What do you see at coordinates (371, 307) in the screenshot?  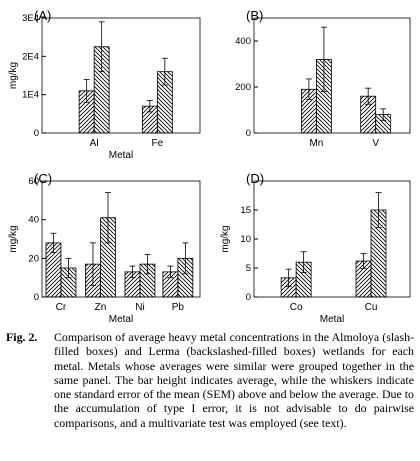 I see `x-tick-label: Cu` at bounding box center [371, 307].